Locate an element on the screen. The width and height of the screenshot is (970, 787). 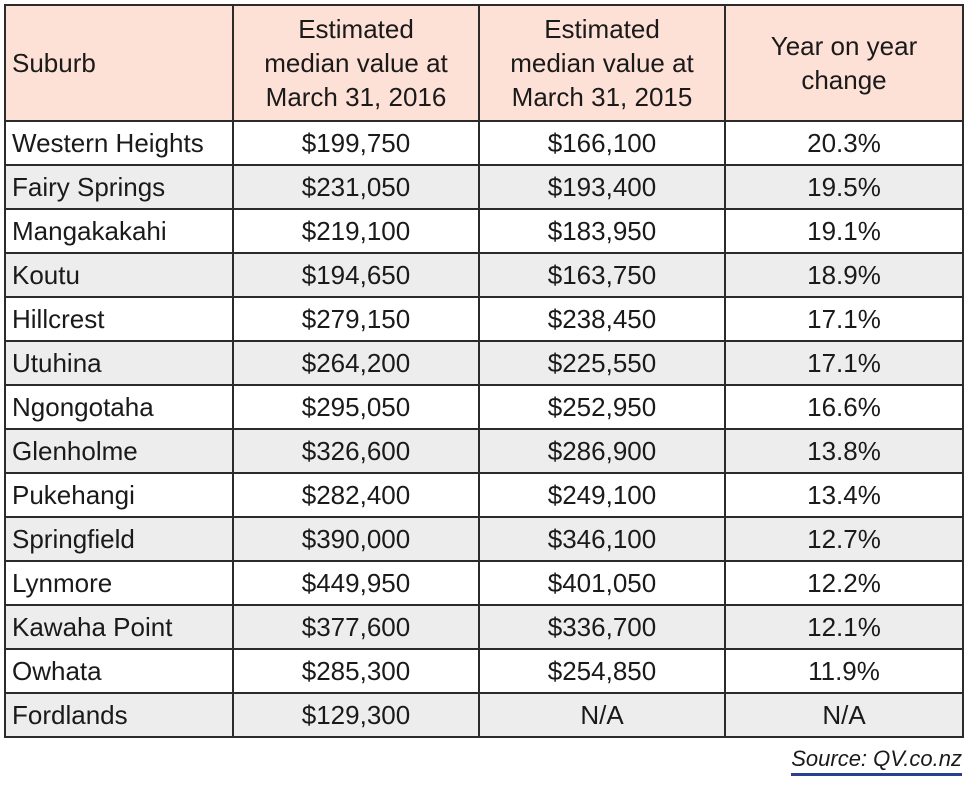
table-row: Mangakakahi $219,100 $183,950 19.1% is located at coordinates (484, 231).